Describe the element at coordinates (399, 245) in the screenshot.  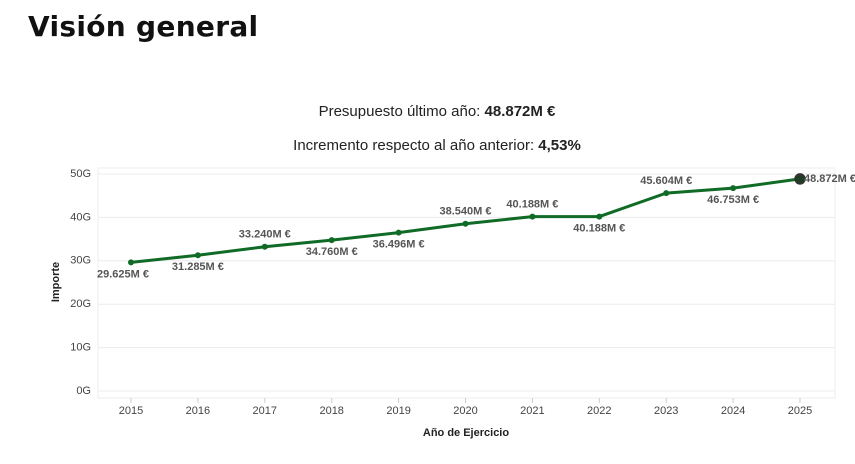
I see `data-label: 36.496M €` at that location.